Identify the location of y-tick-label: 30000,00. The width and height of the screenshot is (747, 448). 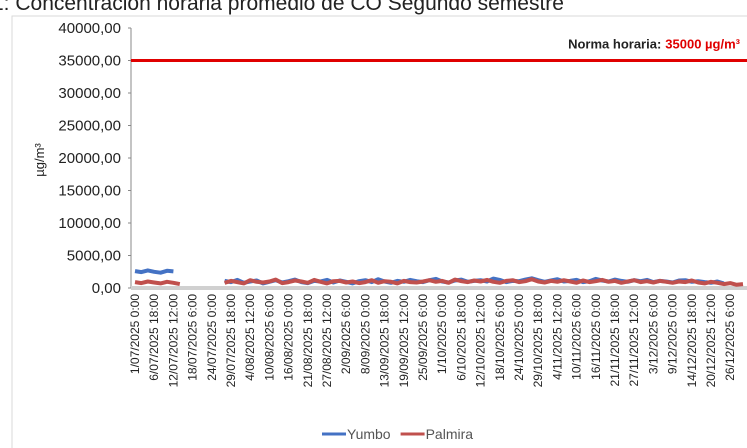
(89, 93).